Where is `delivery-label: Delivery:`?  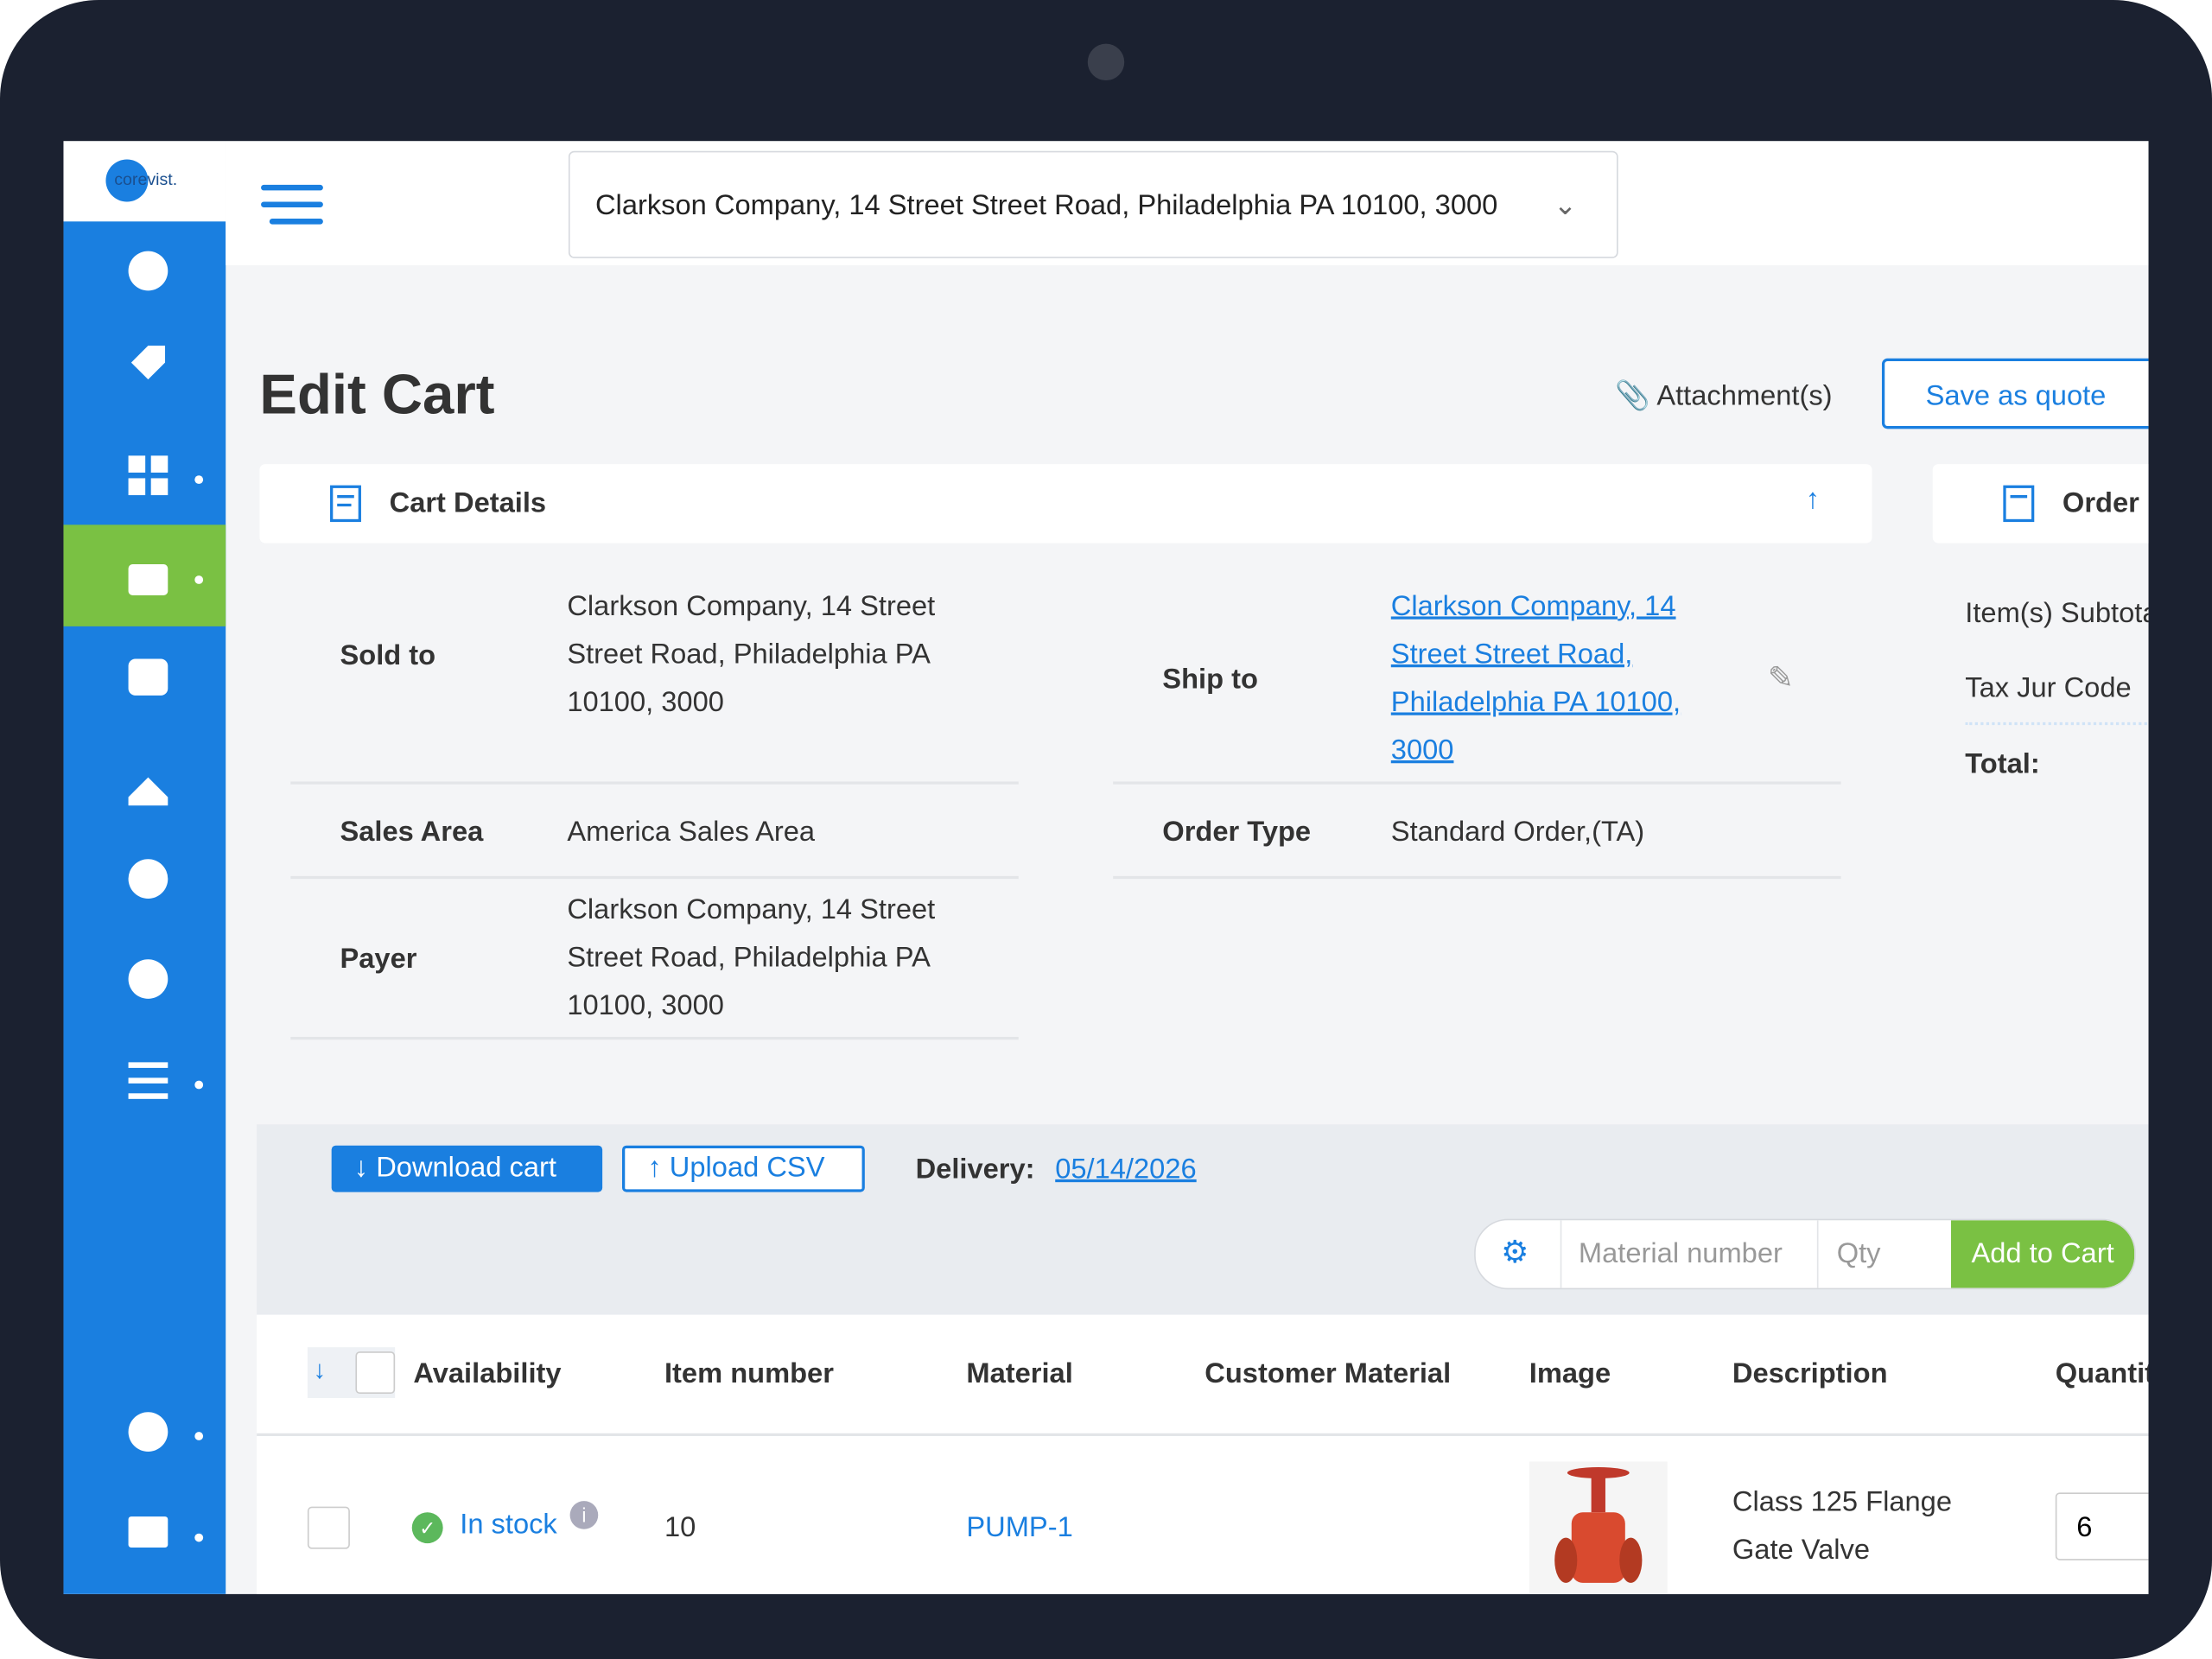 delivery-label: Delivery: is located at coordinates (975, 1169).